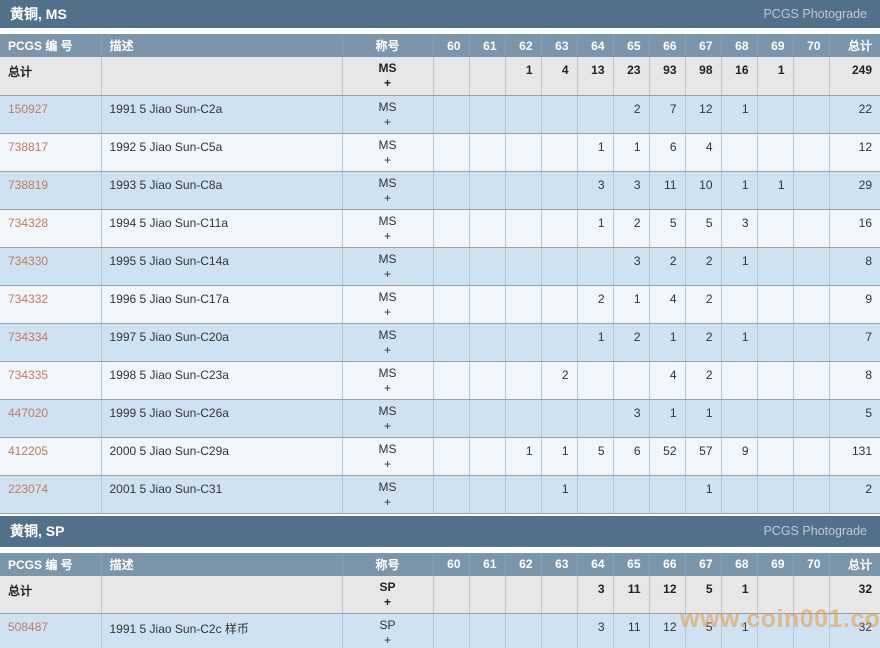  What do you see at coordinates (51, 266) in the screenshot?
I see `pcgs-number-cell: 734330` at bounding box center [51, 266].